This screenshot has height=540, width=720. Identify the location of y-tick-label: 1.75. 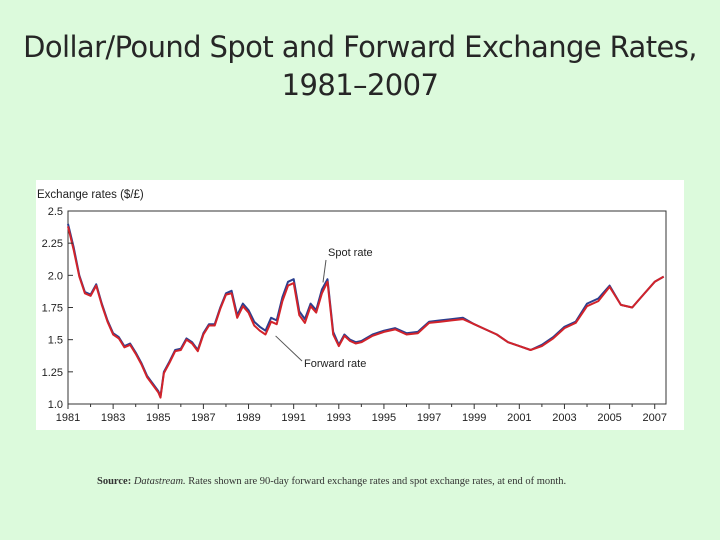
(52, 309).